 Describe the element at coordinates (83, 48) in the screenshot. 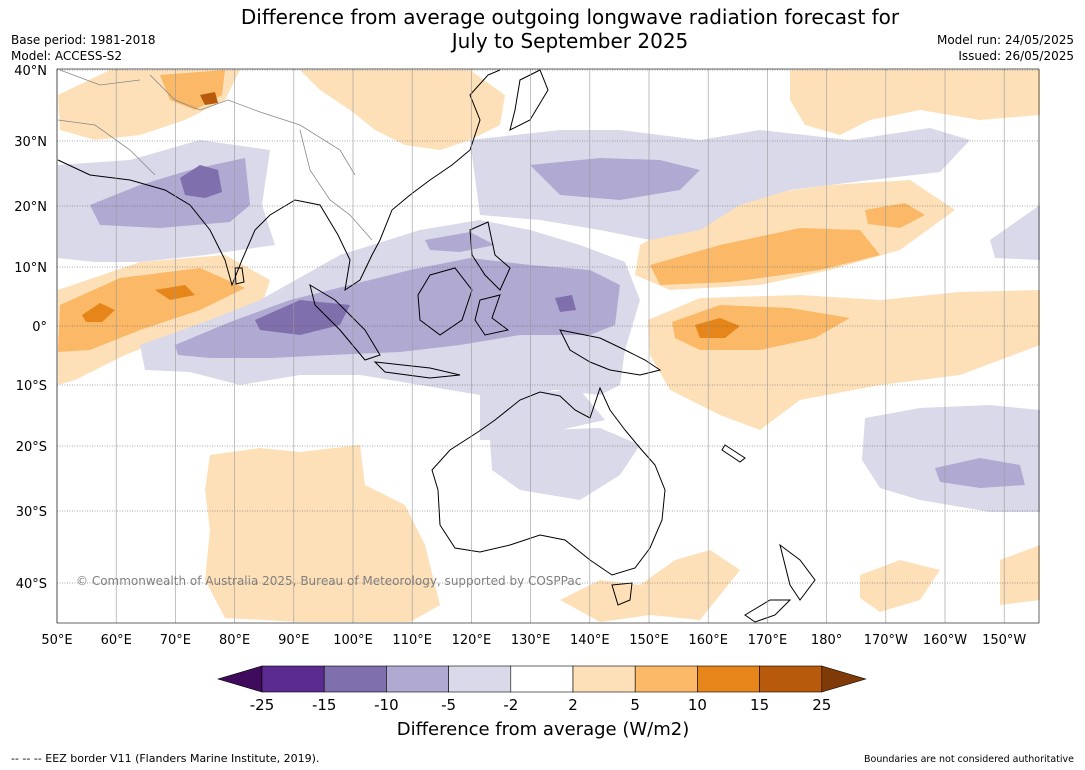

I see `meta-left: Base period: 1981-2018 Model: ACCESS-S2` at that location.